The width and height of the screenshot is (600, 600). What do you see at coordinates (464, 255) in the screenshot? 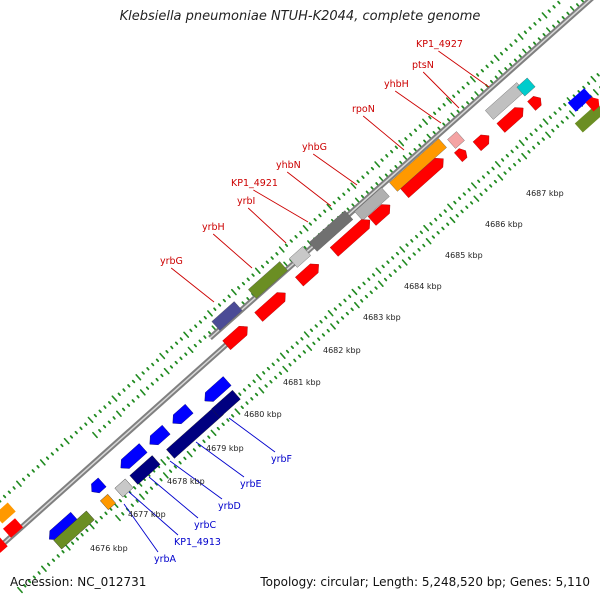
I see `tick-label: 4685 kbp` at bounding box center [464, 255].